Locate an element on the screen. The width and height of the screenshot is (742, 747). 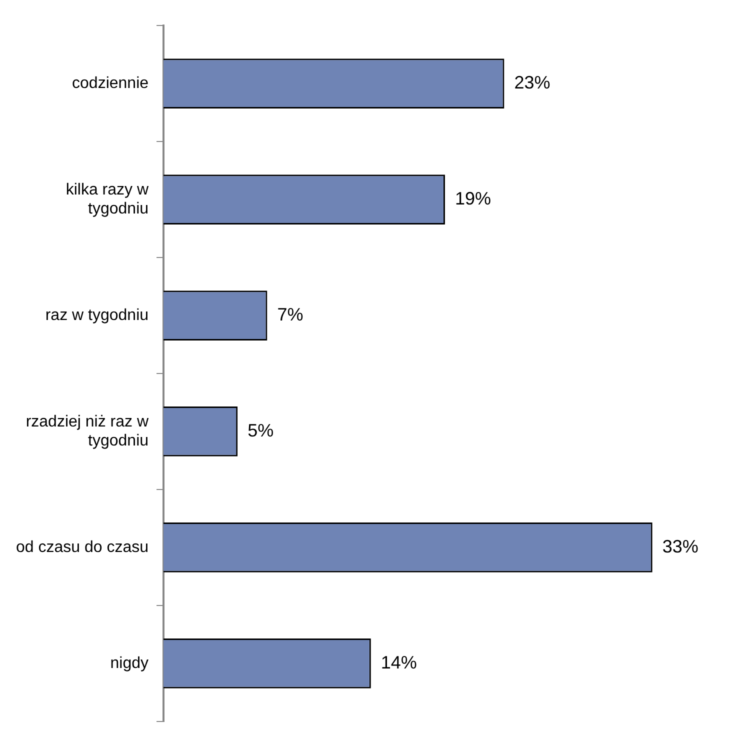
y-tick-label: rzadziej niż raz w tygodniu is located at coordinates (87, 431).